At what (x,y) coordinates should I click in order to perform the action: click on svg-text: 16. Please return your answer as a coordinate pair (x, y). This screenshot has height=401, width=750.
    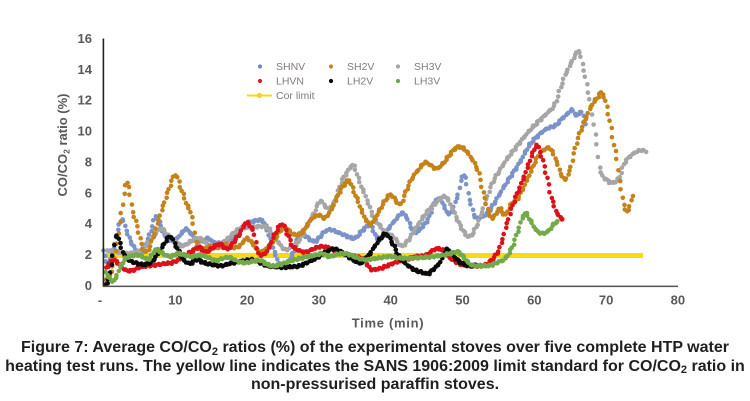
    Looking at the image, I should click on (85, 38).